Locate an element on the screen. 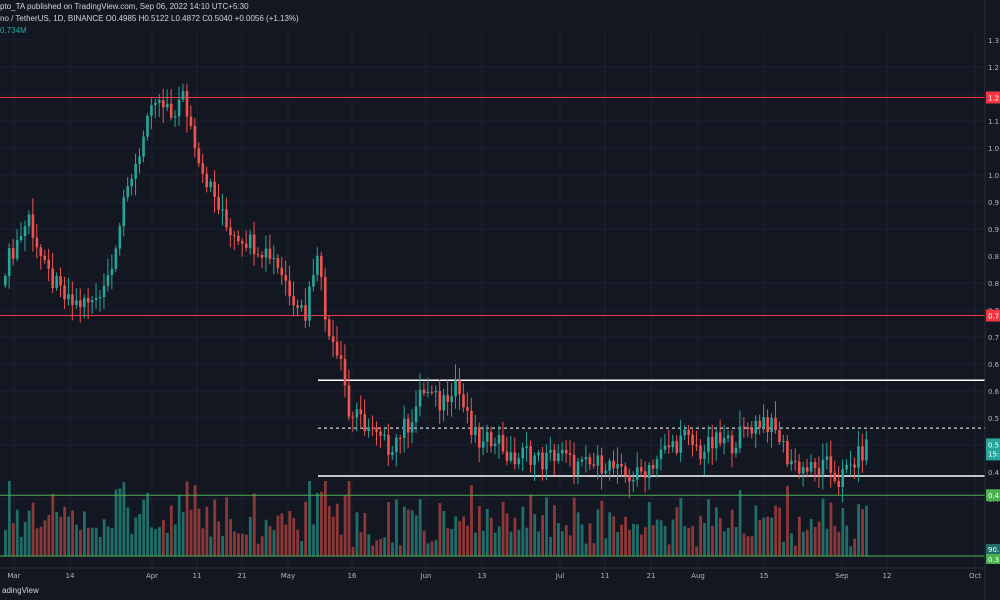 The width and height of the screenshot is (1000, 600). volume-bars is located at coordinates (436, 518).